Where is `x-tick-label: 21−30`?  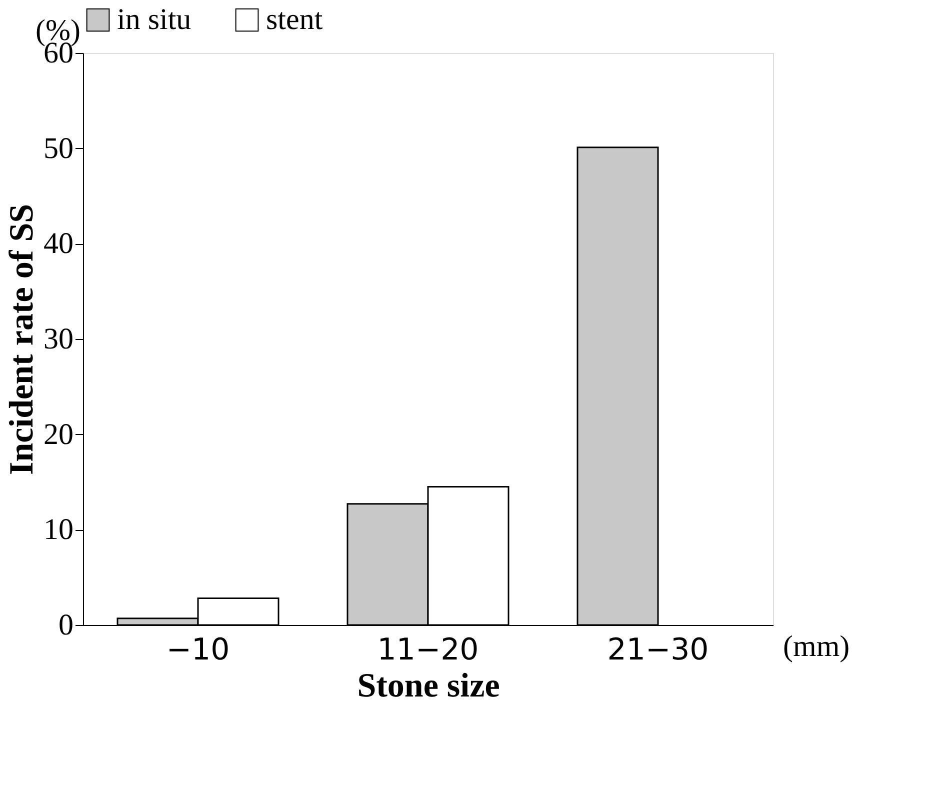 x-tick-label: 21−30 is located at coordinates (658, 650).